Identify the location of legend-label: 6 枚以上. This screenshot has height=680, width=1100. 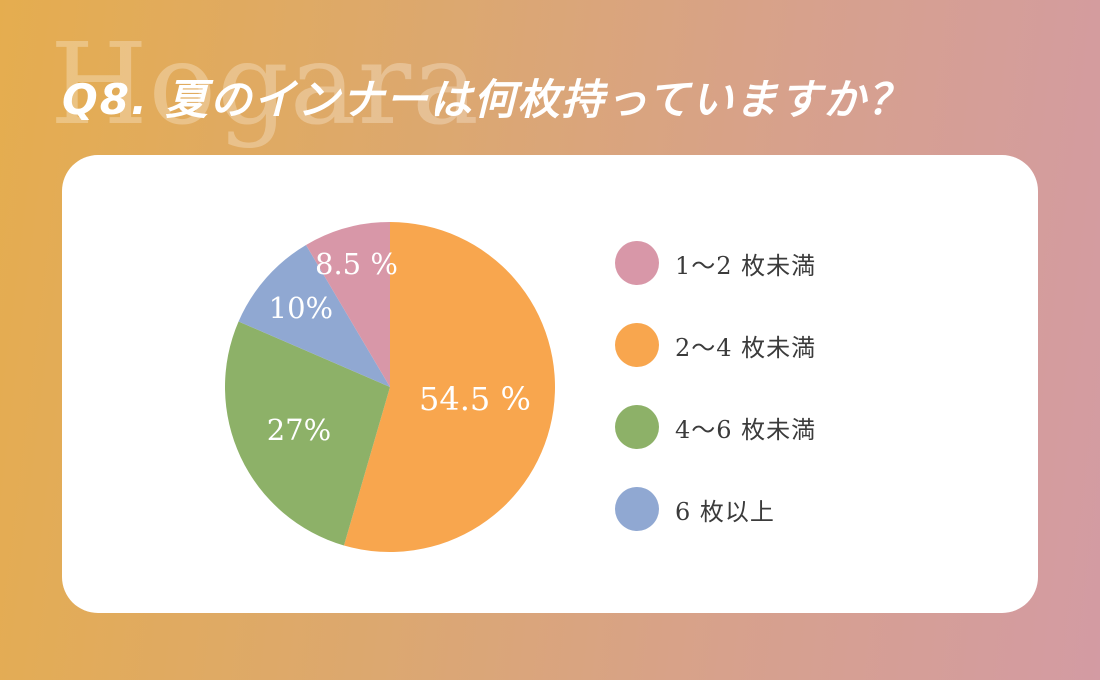
(725, 511).